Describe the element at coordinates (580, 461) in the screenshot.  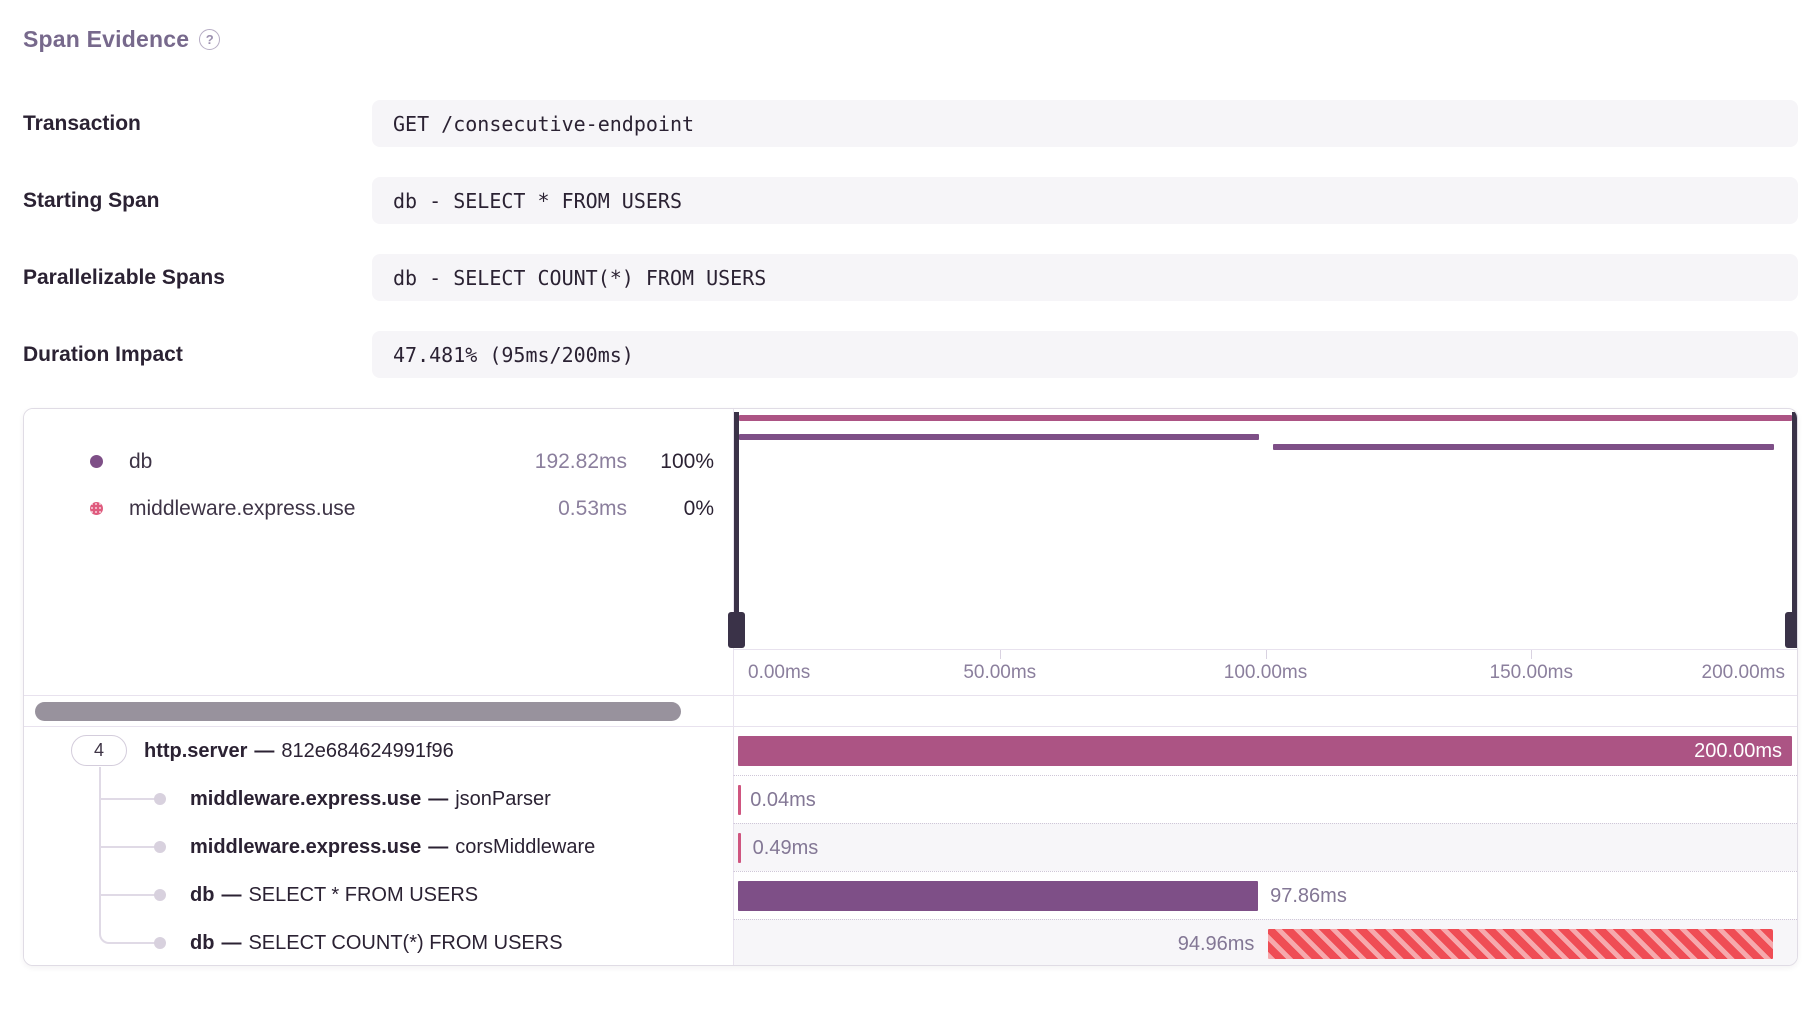
I see `legend-duration: 192.82ms` at that location.